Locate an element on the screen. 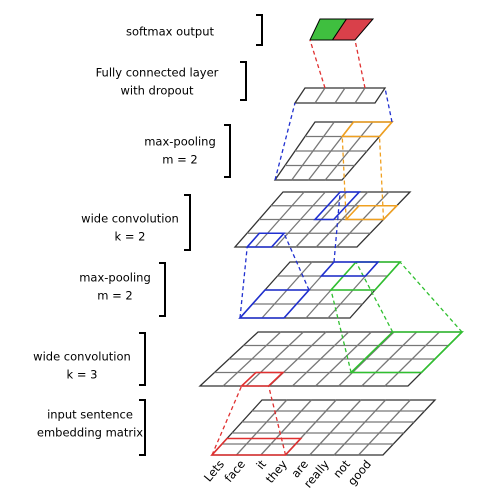 The image size is (478, 497). word-label: it is located at coordinates (261, 464).